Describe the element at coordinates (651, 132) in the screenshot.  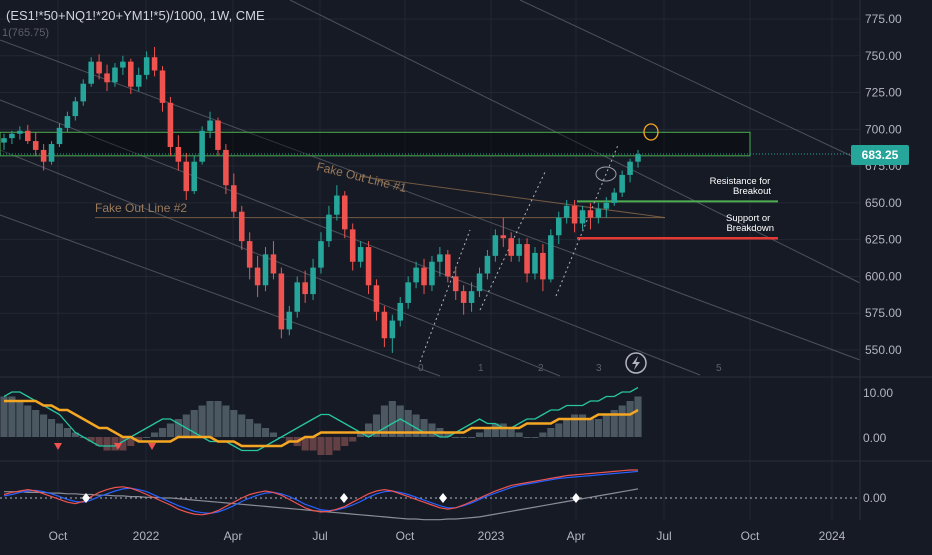
I see `target-circle` at that location.